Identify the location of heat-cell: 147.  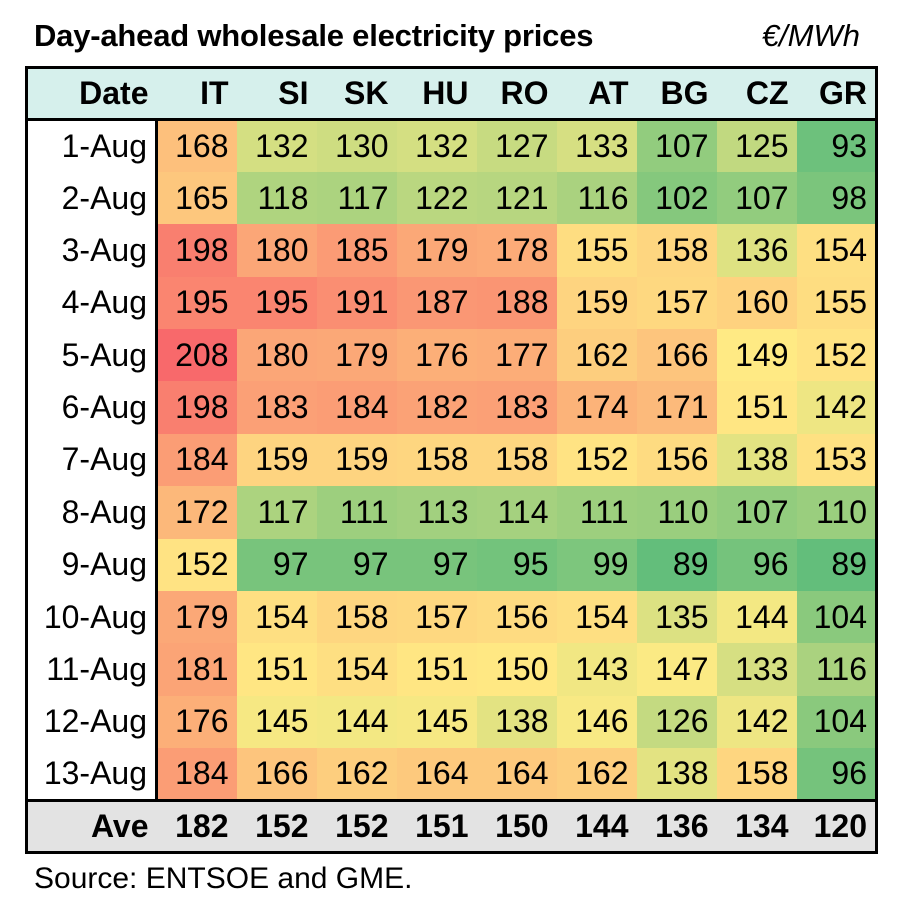
(676, 669).